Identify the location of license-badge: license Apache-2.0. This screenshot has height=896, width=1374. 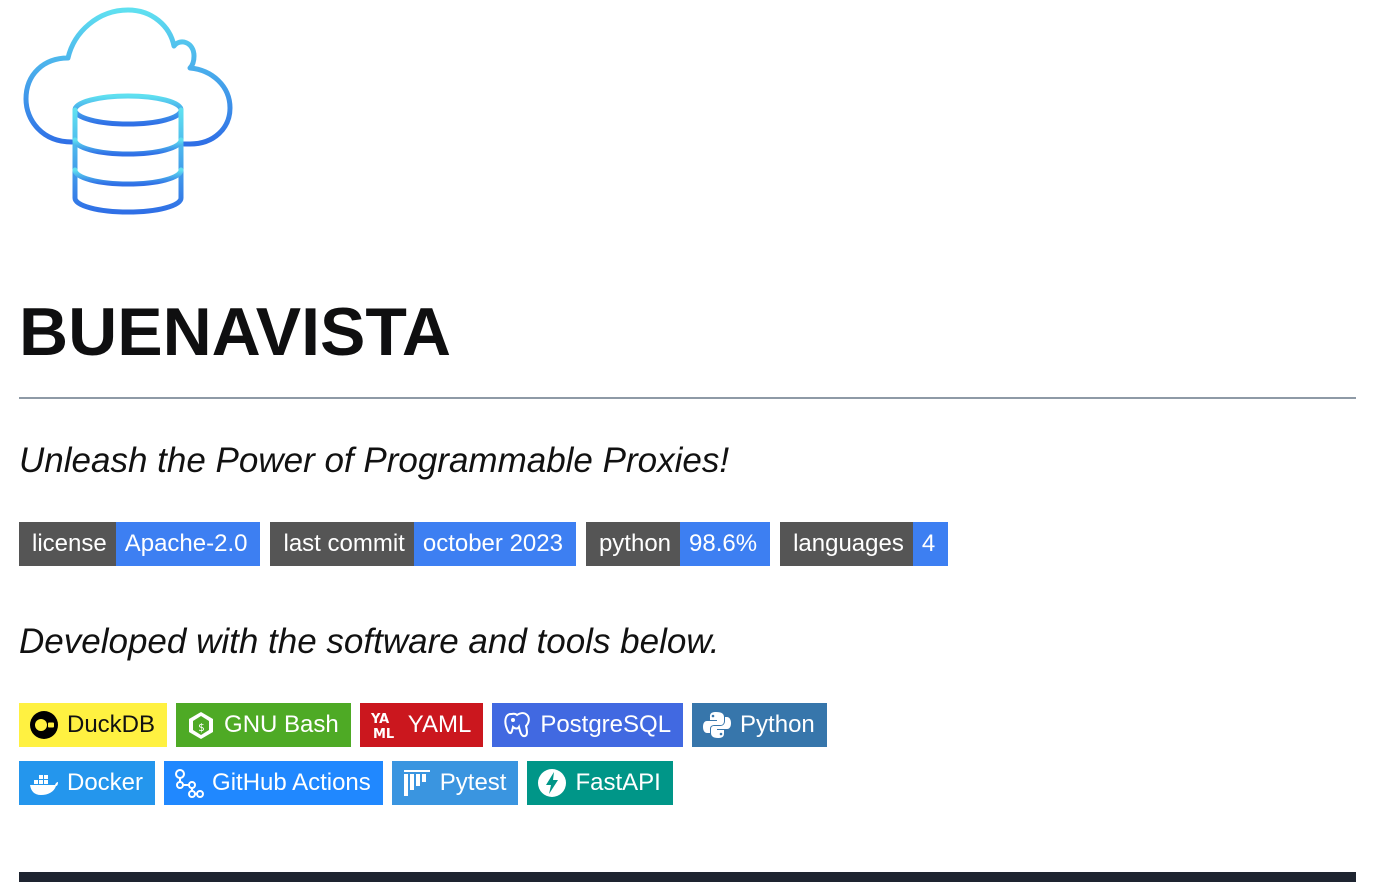
(140, 544).